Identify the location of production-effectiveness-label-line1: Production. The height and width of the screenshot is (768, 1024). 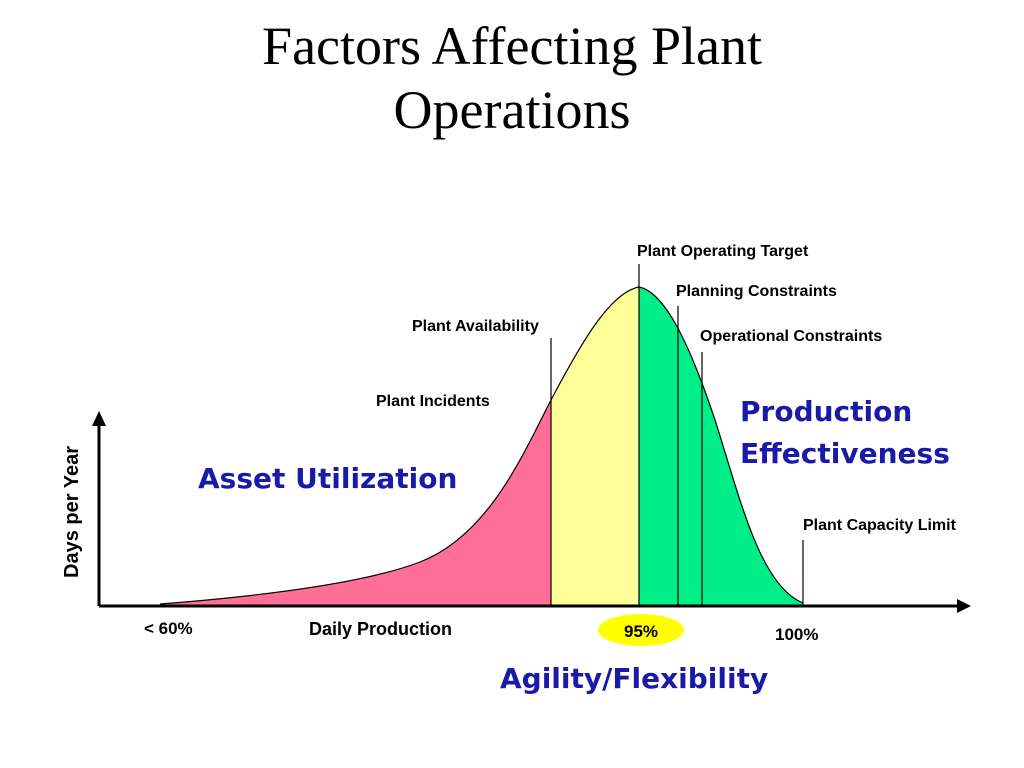
(826, 411).